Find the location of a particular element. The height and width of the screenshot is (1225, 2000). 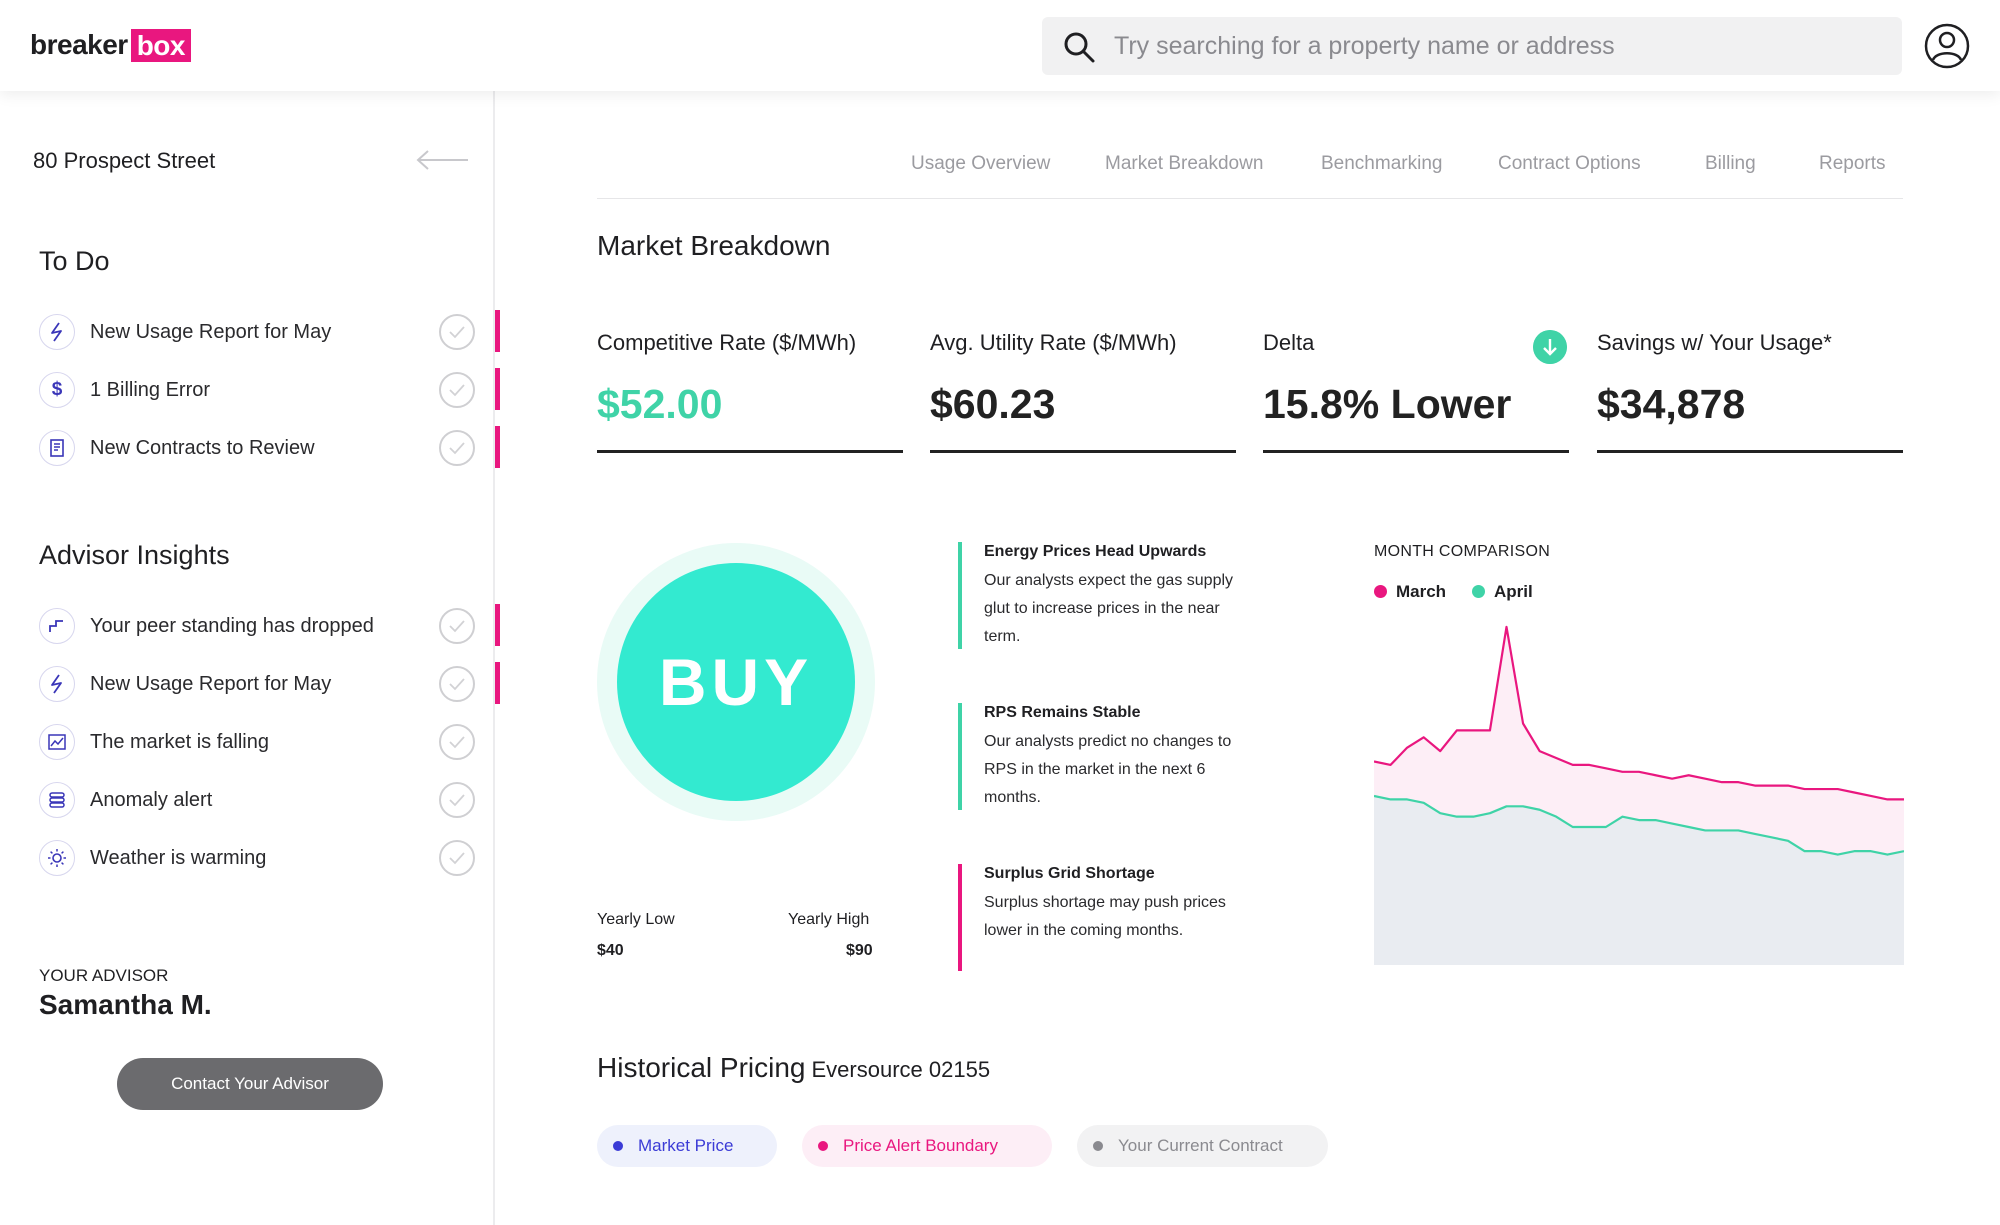

historical-pricing-title: Historical Pricing Eversource 02155 is located at coordinates (793, 1068).